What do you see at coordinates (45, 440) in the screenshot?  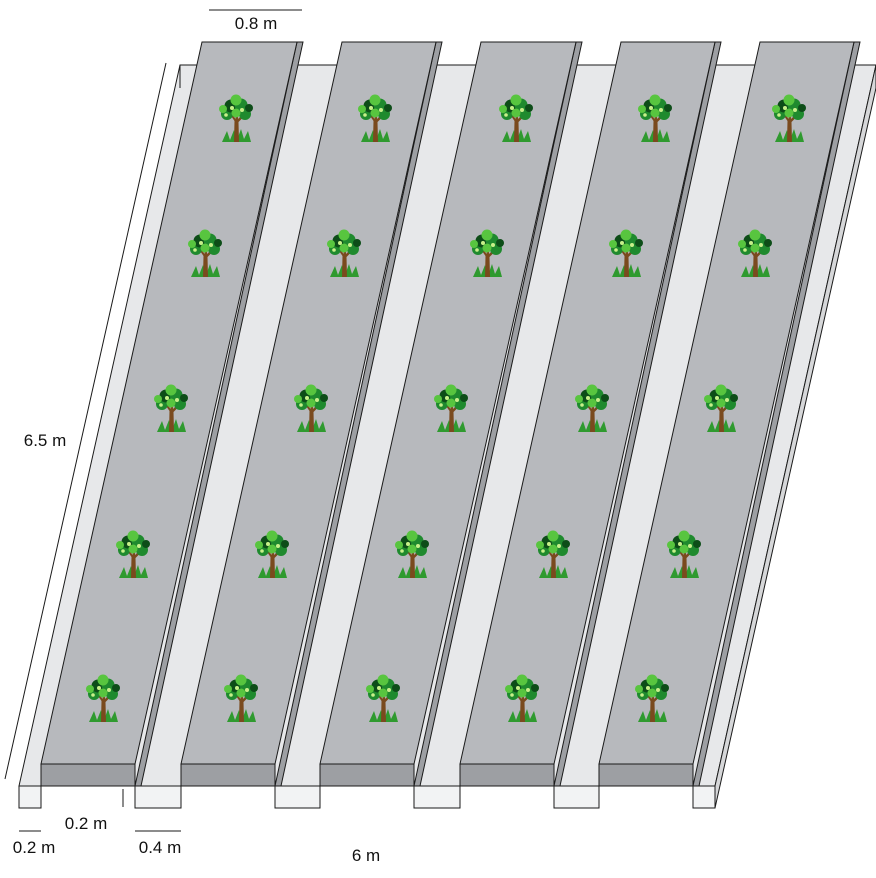 I see `length-label: 6.5 m` at bounding box center [45, 440].